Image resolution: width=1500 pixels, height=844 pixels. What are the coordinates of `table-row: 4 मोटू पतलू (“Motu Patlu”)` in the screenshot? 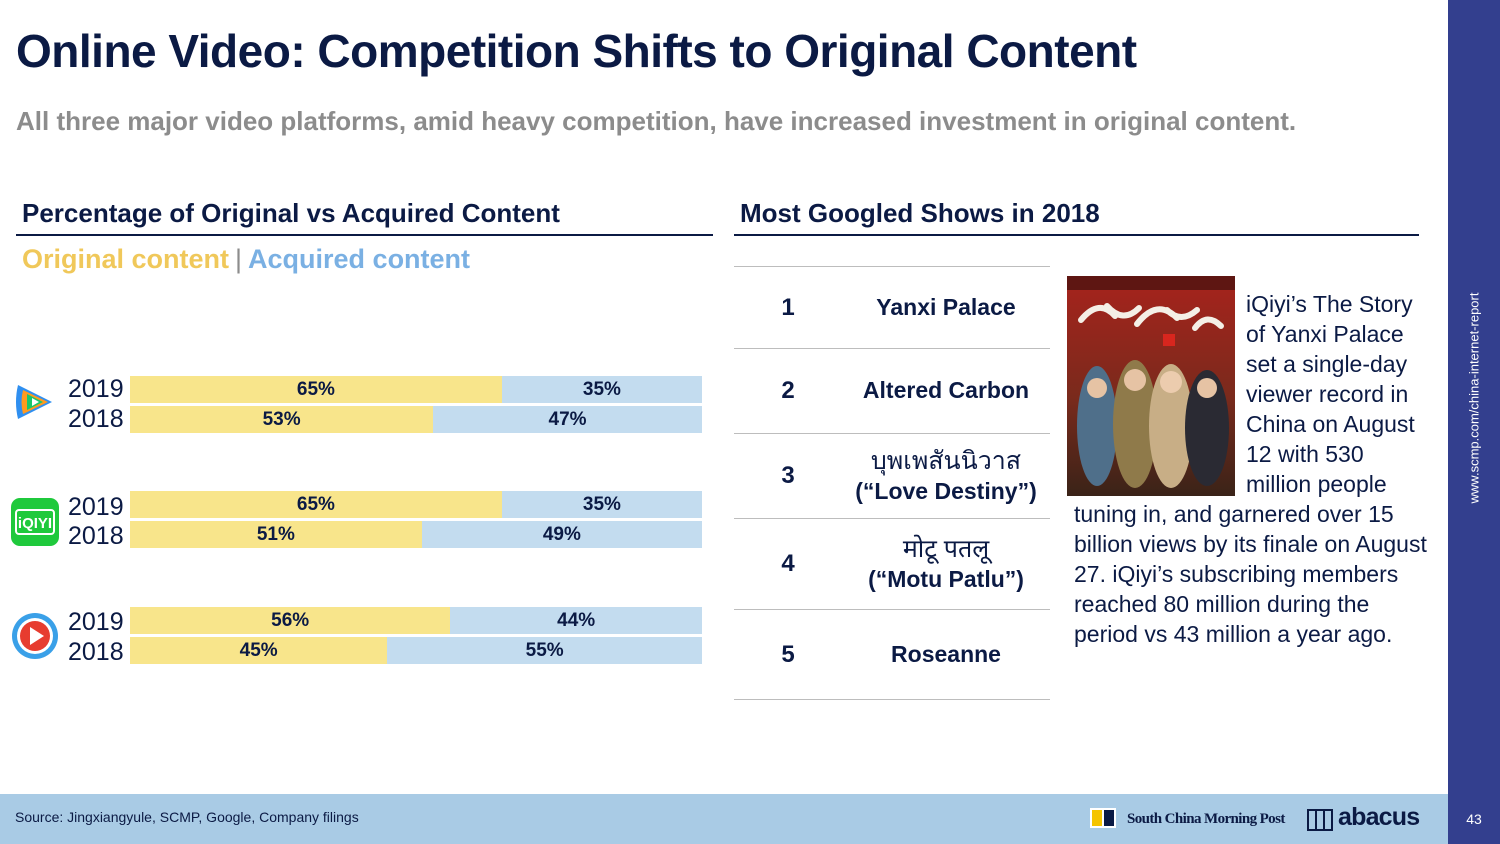 It's located at (892, 563).